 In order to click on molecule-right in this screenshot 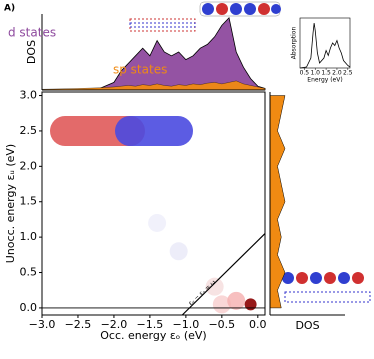, I will do `click(326, 287)`.